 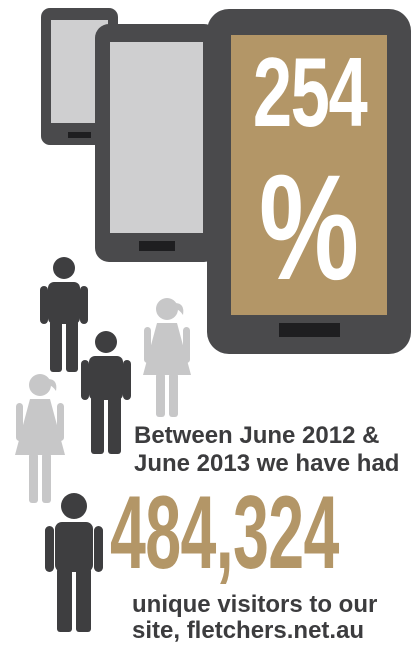 I want to click on intro-text-line-1: Between June 2012 &, so click(x=257, y=435).